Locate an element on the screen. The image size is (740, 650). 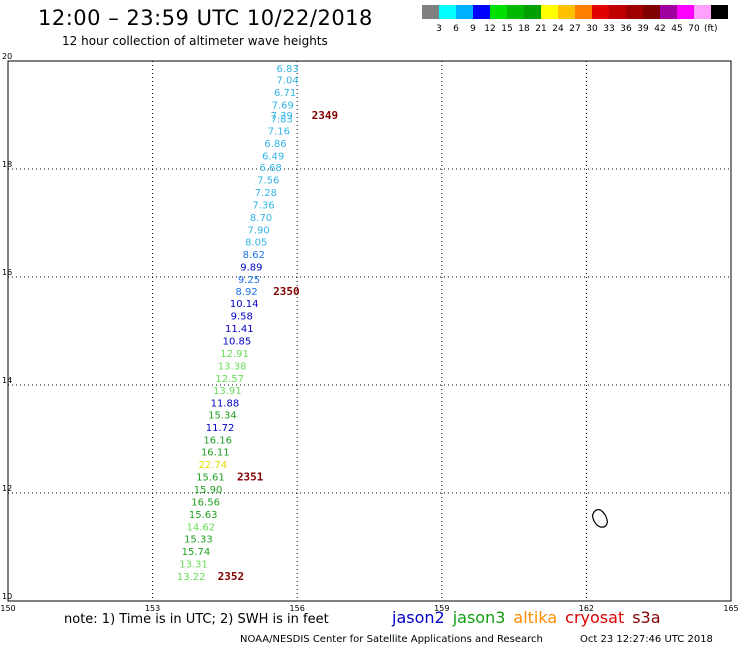
legend-jason2: jason2 is located at coordinates (418, 617).